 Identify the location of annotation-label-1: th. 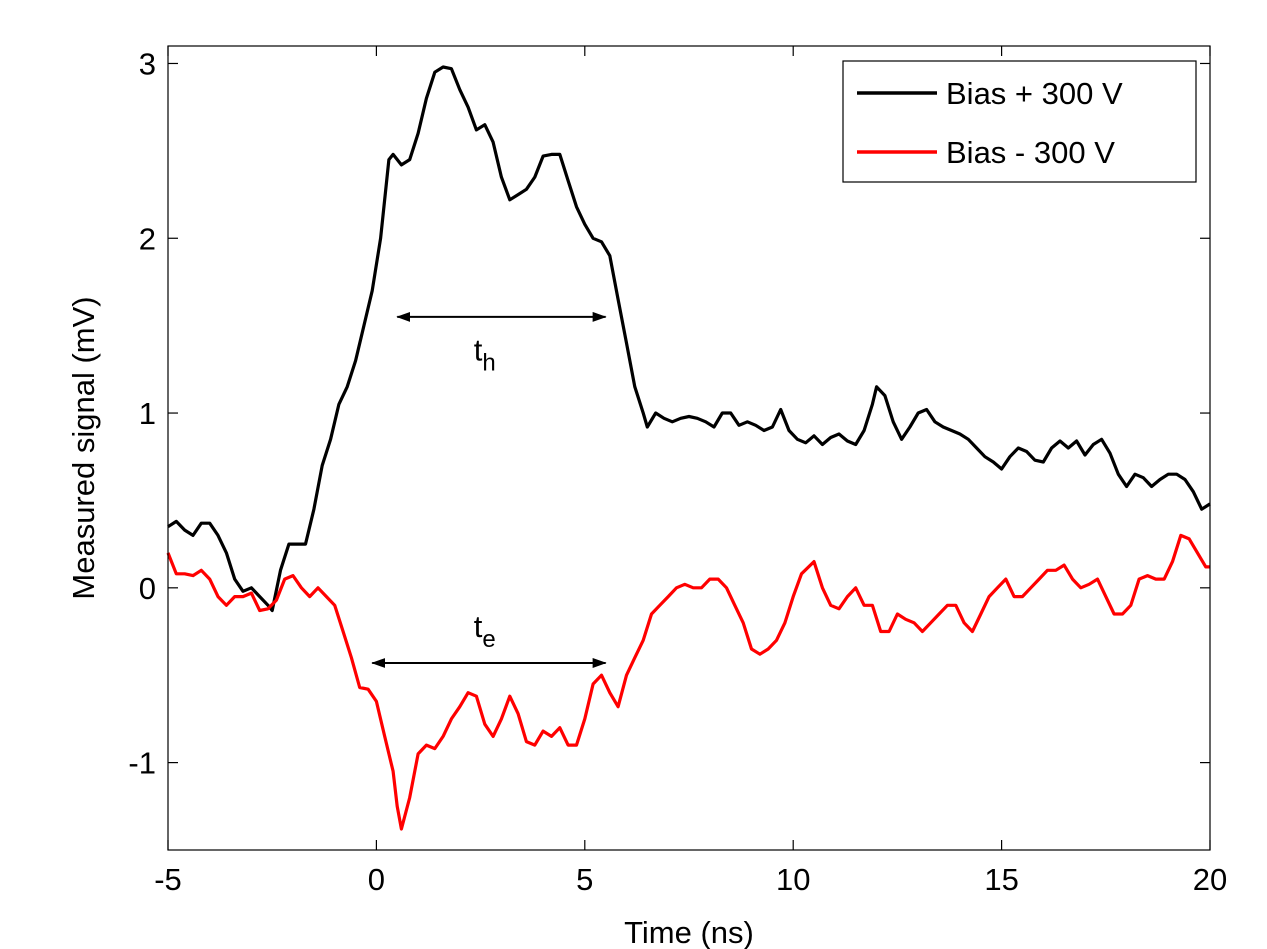
(485, 355).